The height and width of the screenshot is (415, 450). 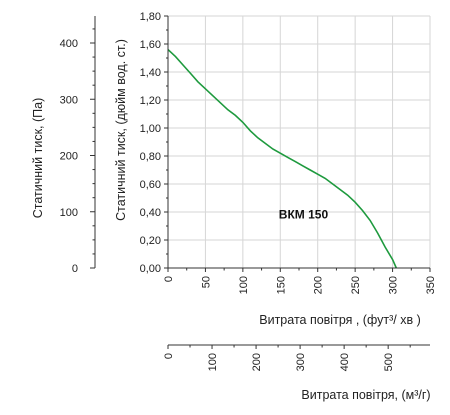 What do you see at coordinates (281, 285) in the screenshot?
I see `x-axis-cfm-tick-label: 150` at bounding box center [281, 285].